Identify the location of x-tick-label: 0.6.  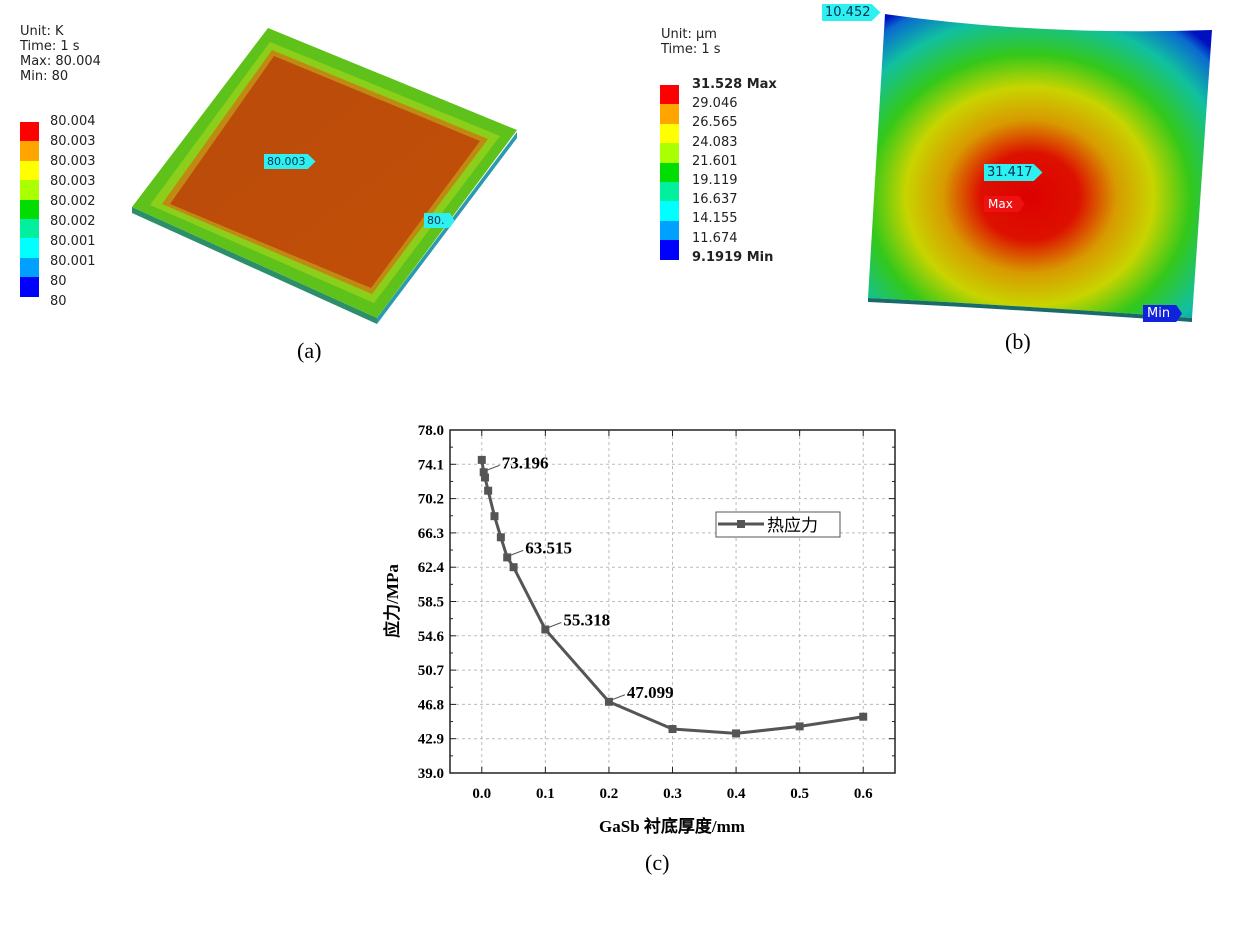
(863, 794).